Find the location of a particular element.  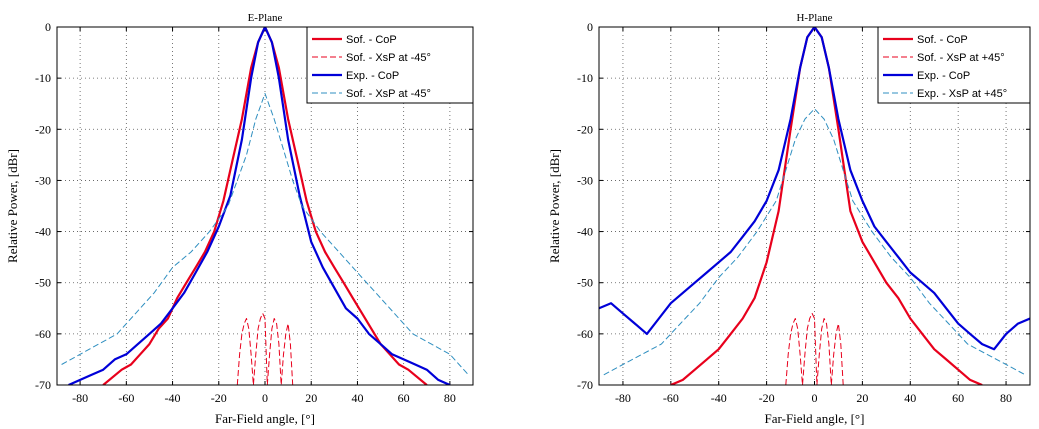

chart-title: E-Plane is located at coordinates (265, 18).